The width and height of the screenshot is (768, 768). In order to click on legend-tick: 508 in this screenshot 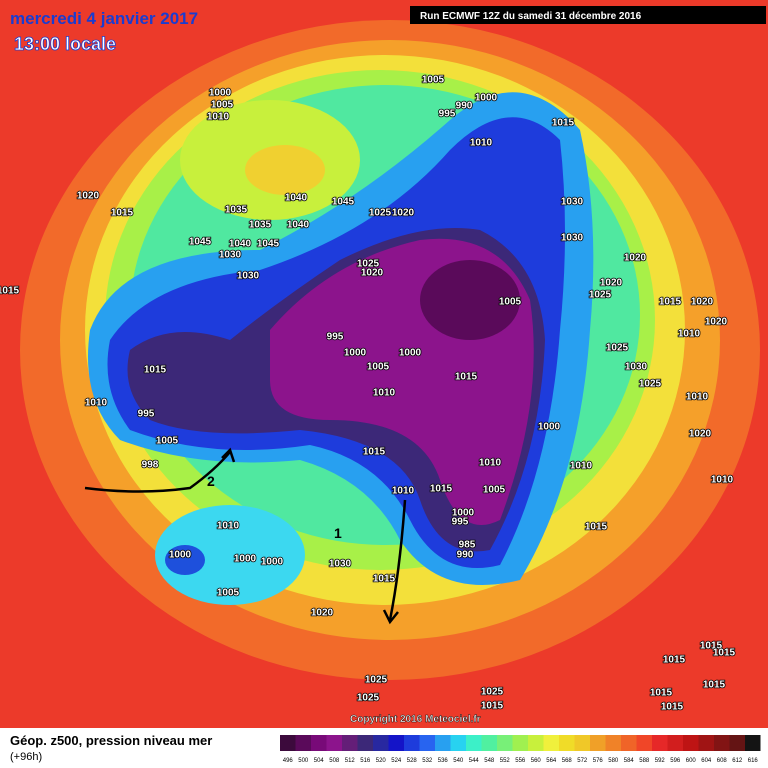, I will do `click(334, 761)`.